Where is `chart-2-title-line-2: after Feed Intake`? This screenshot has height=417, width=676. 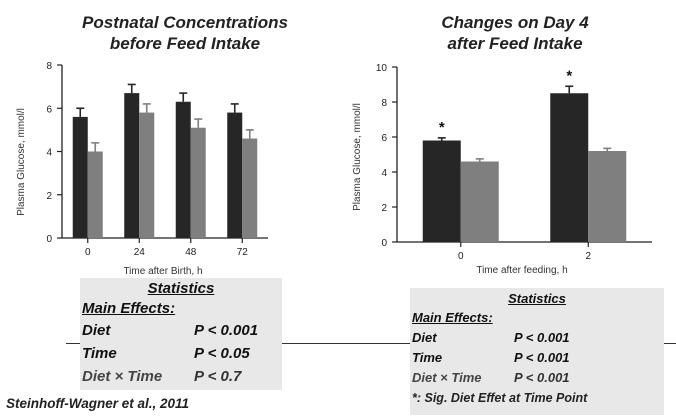 chart-2-title-line-2: after Feed Intake is located at coordinates (515, 43).